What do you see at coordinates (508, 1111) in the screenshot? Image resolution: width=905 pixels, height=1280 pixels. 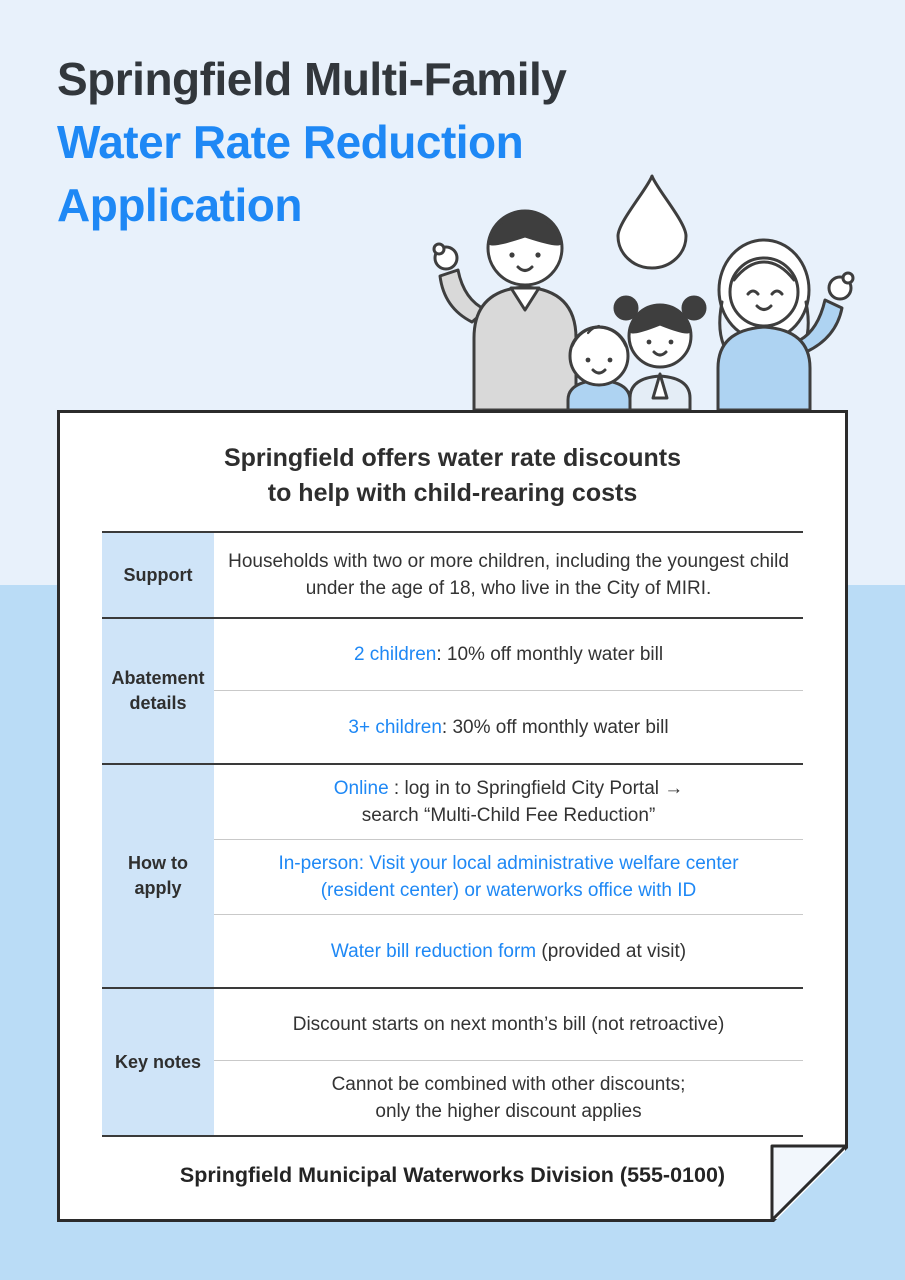 I see `key-note-combination-line-2: only the higher discount applies` at bounding box center [508, 1111].